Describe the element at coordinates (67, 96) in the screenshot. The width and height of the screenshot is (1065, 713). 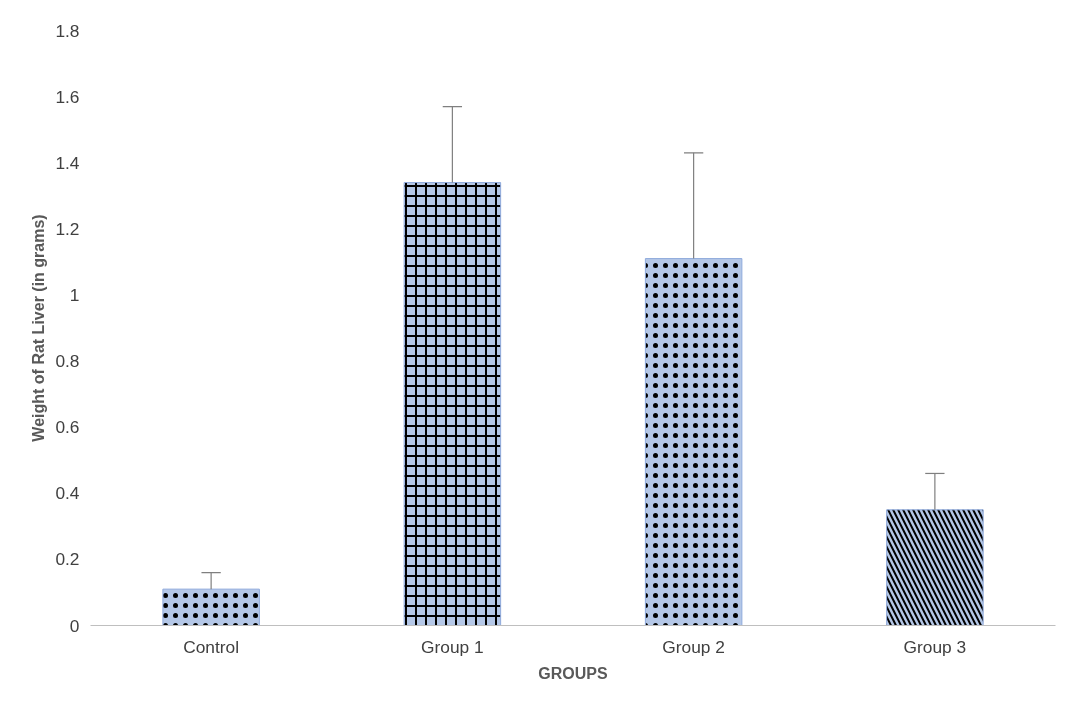
I see `y-tick-label: 1.6` at that location.